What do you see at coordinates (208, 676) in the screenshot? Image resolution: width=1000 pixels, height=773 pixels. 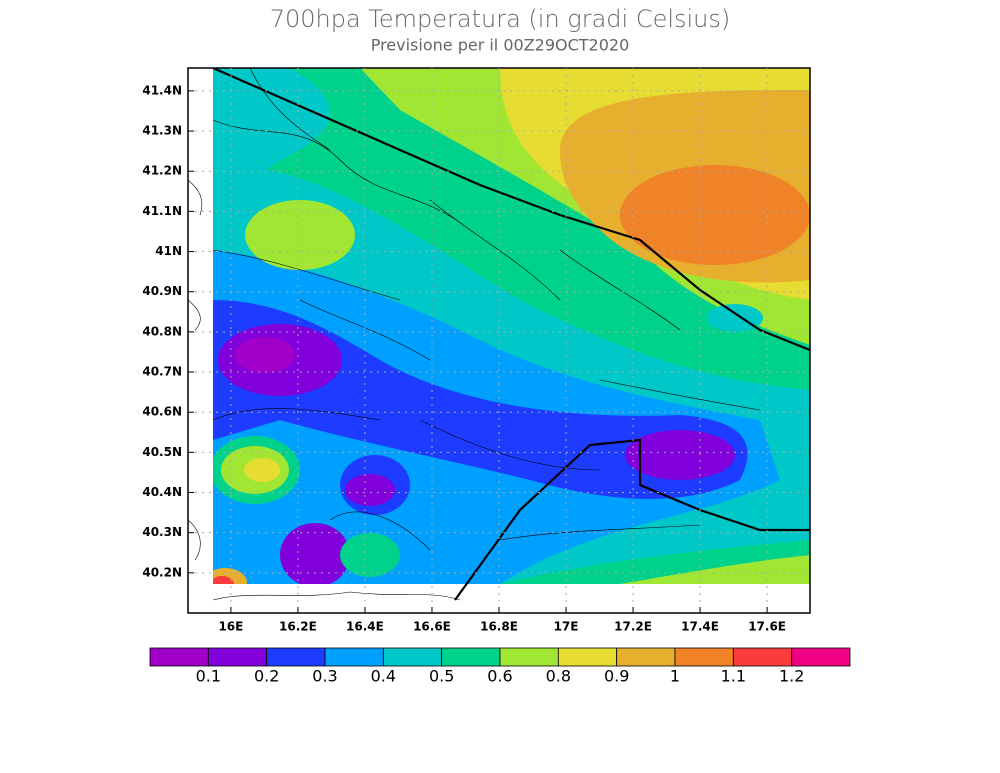 I see `colorbar-label: 0.1` at bounding box center [208, 676].